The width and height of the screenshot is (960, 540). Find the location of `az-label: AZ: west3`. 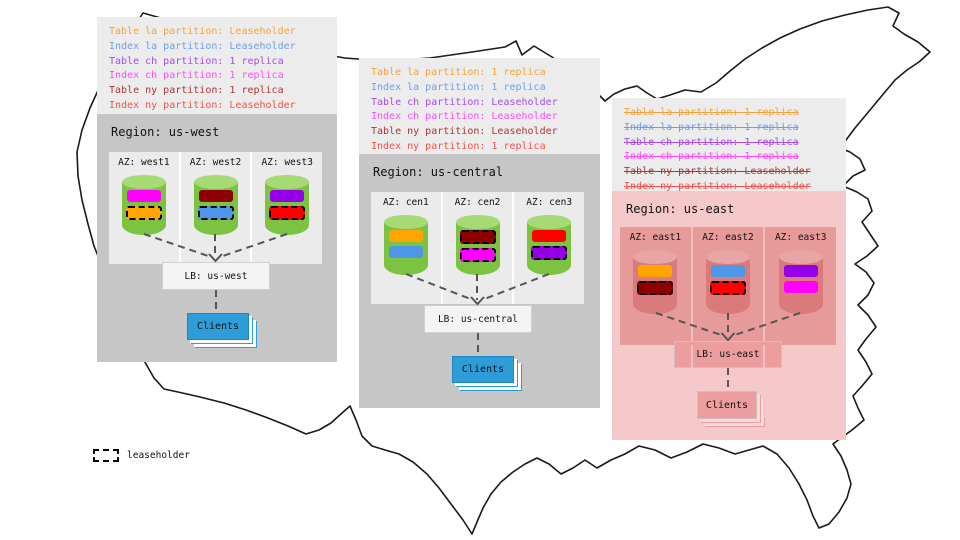

az-label: AZ: west3 is located at coordinates (287, 162).